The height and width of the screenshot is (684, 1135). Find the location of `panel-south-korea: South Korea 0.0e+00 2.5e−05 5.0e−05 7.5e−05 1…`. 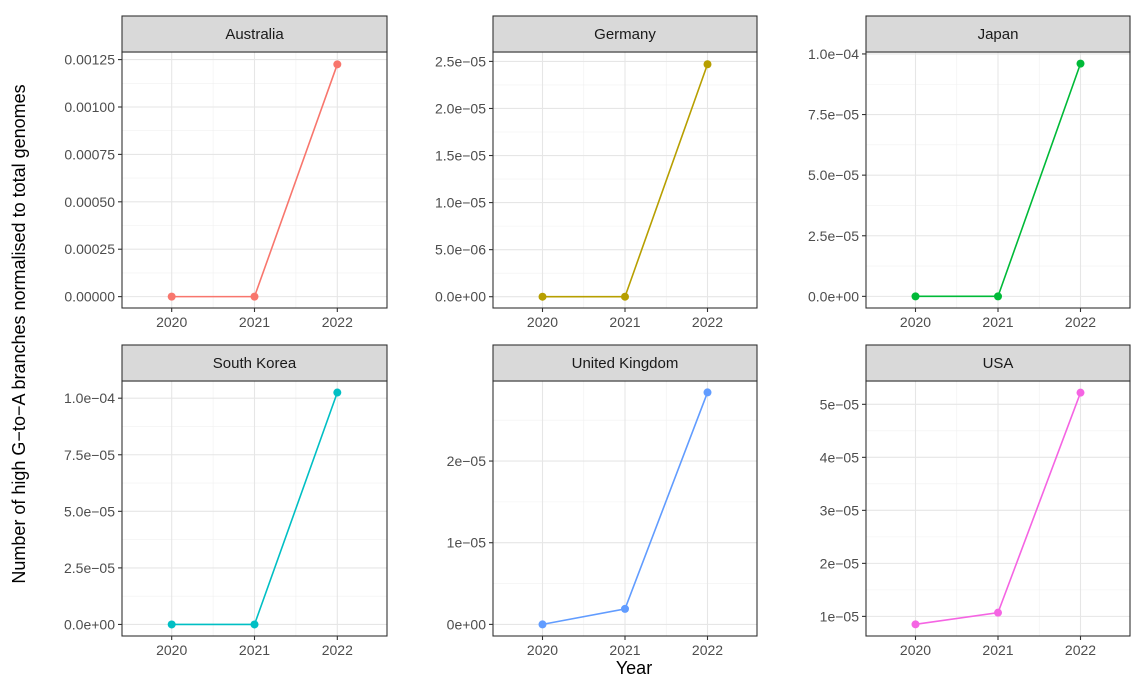

panel-south-korea: South Korea 0.0e+00 2.5e−05 5.0e−05 7.5e−05 1… is located at coordinates (226, 501).